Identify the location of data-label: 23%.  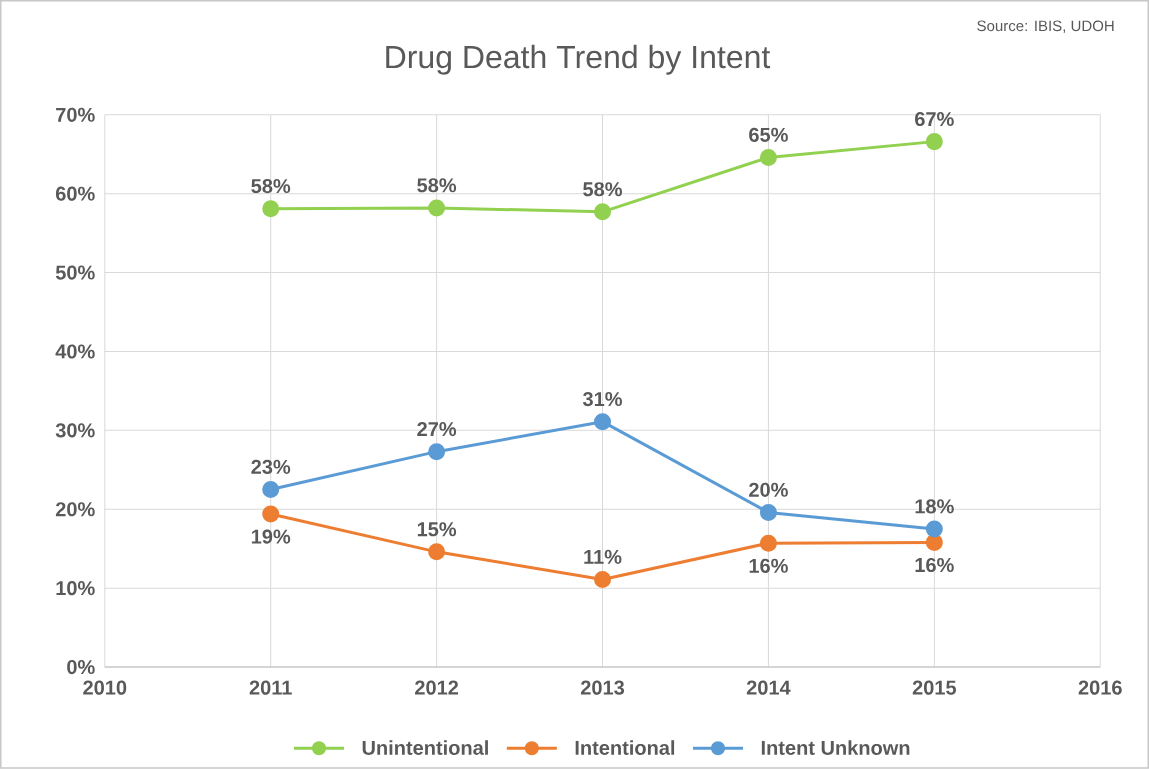
(271, 467).